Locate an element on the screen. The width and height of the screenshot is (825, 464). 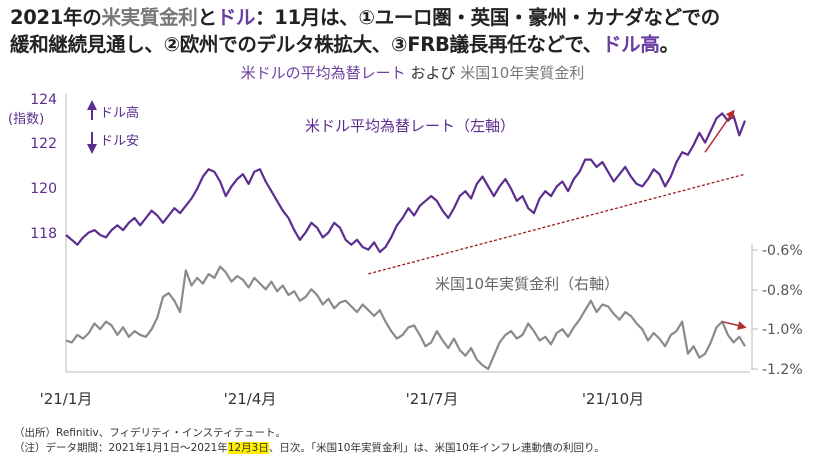
x-tick-label: '21/7月 is located at coordinates (432, 399).